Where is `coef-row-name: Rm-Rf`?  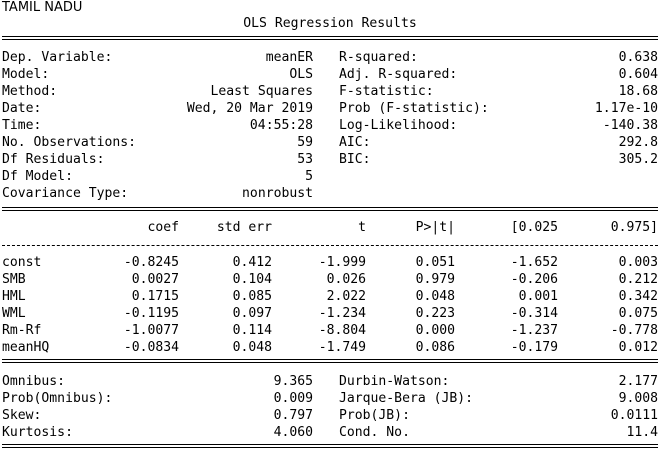
coef-row-name: Rm-Rf is located at coordinates (22, 330).